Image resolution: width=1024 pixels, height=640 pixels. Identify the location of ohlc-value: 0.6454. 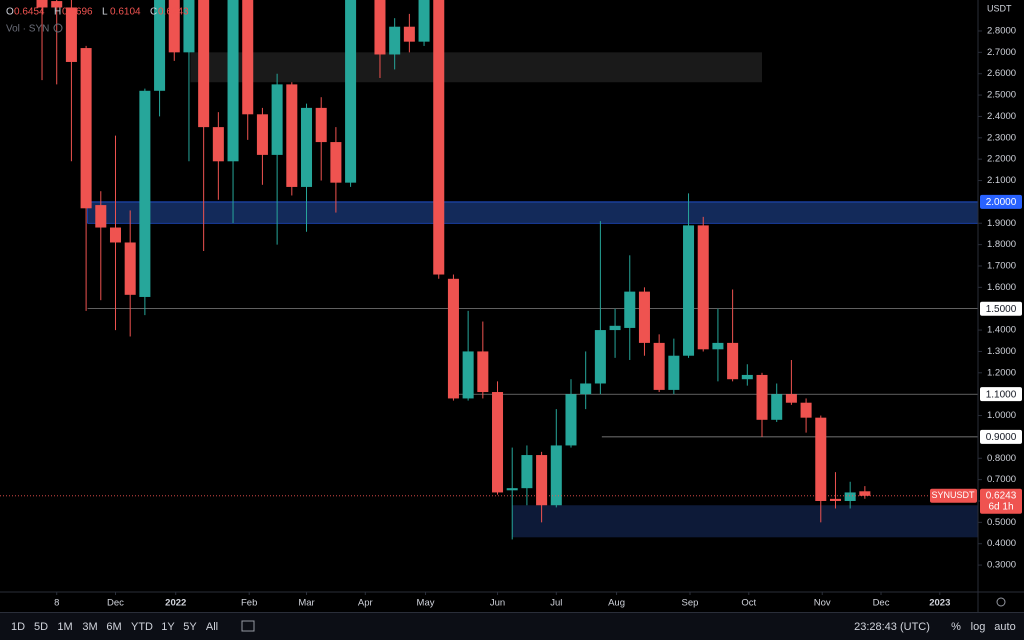
(29, 12).